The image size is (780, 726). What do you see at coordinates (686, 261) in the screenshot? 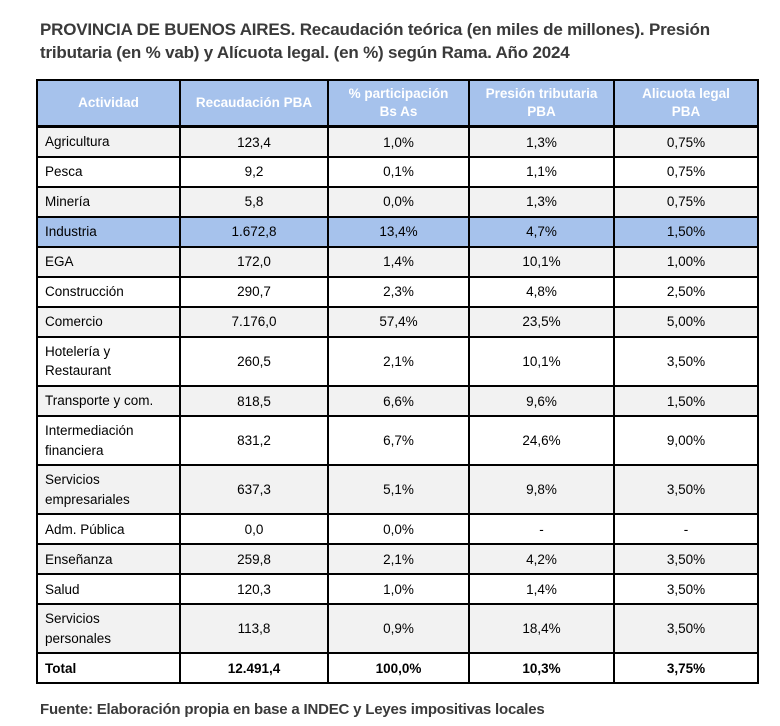
I see `cell-value: 1,00%` at bounding box center [686, 261].